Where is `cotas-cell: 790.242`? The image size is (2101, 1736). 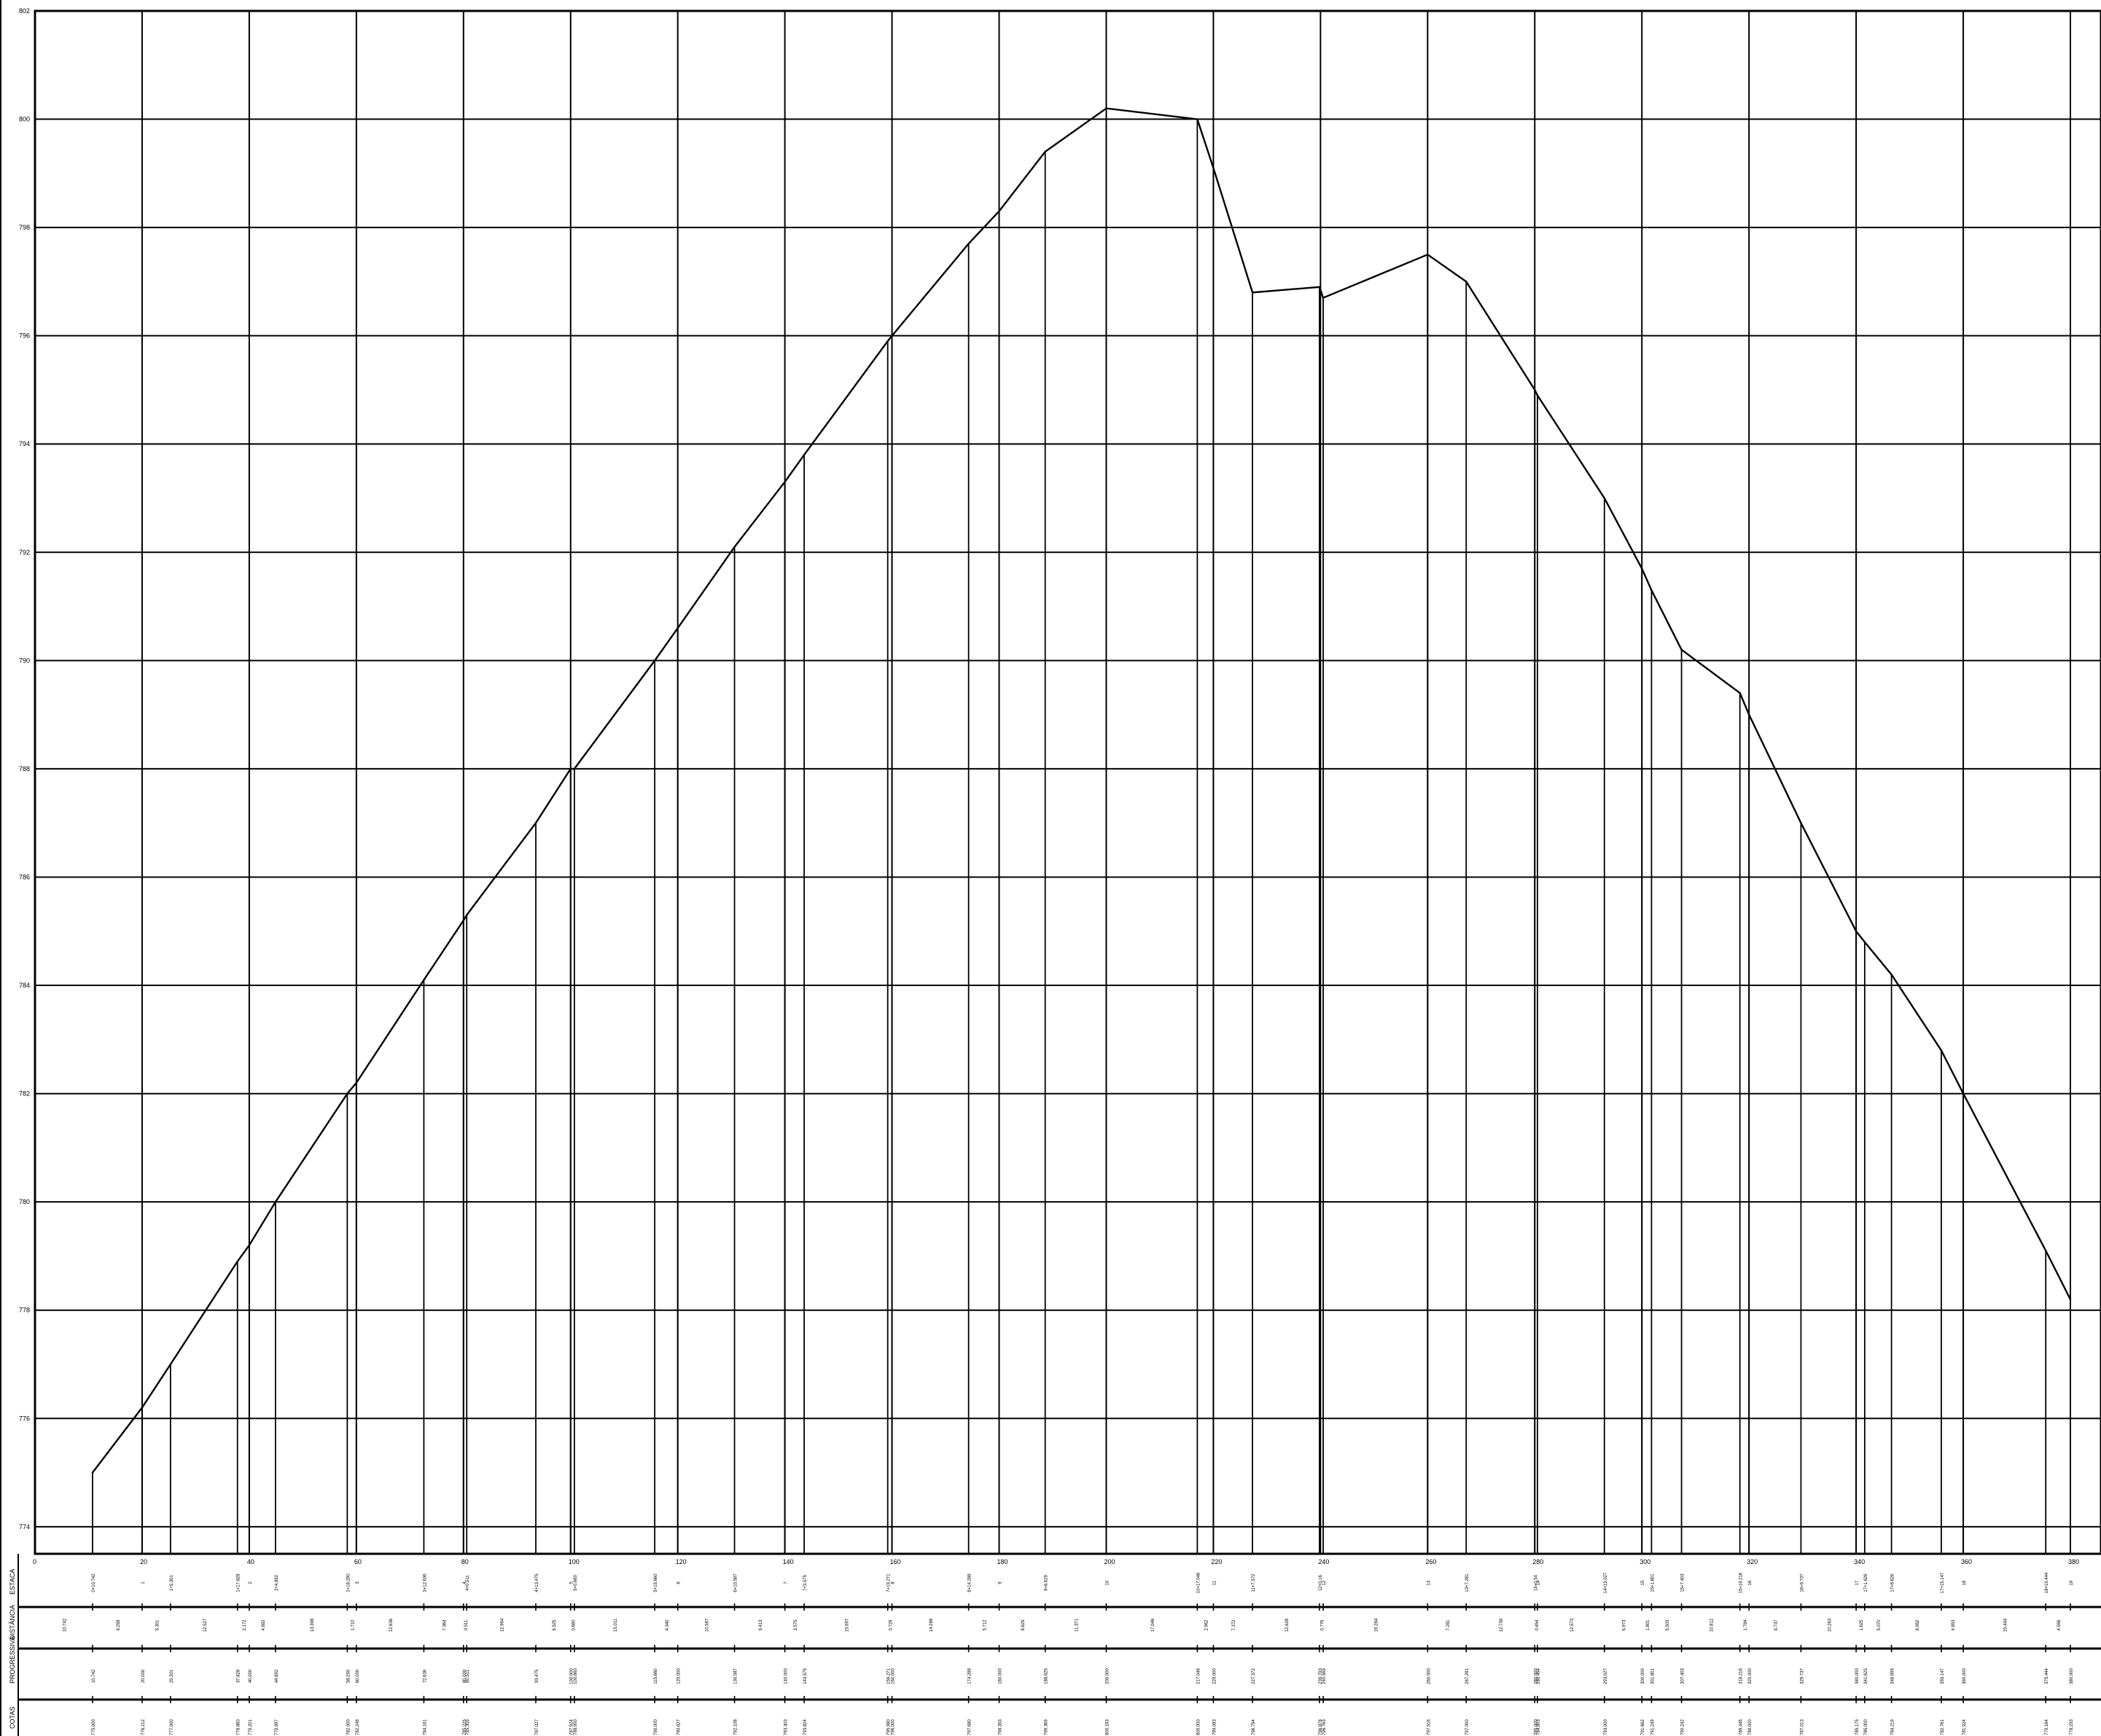
cotas-cell: 790.242 is located at coordinates (1683, 1727).